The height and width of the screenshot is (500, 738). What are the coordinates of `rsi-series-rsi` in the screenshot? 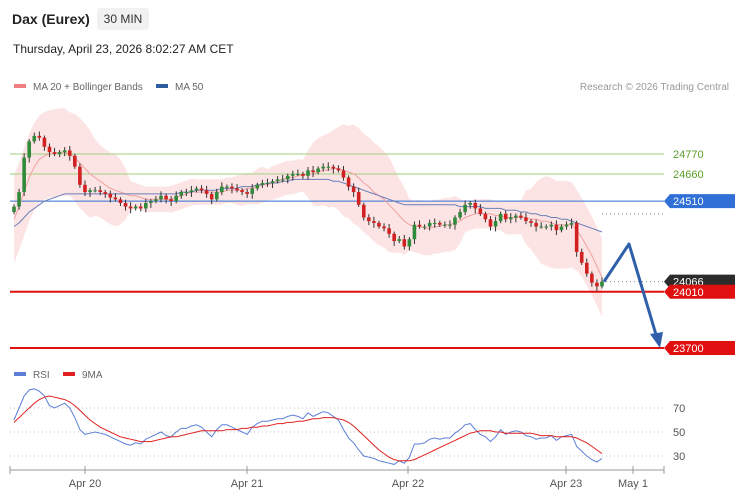 It's located at (308, 426).